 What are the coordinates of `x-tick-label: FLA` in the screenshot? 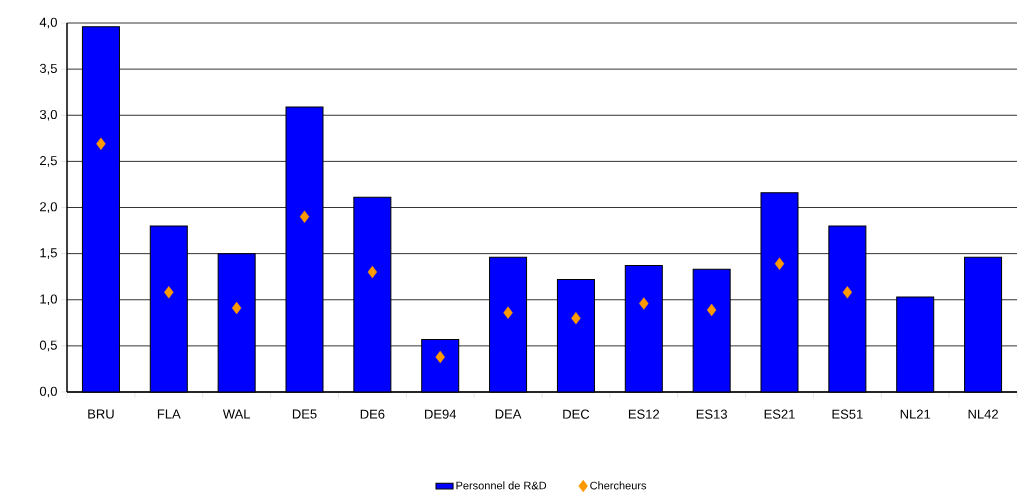 It's located at (169, 414).